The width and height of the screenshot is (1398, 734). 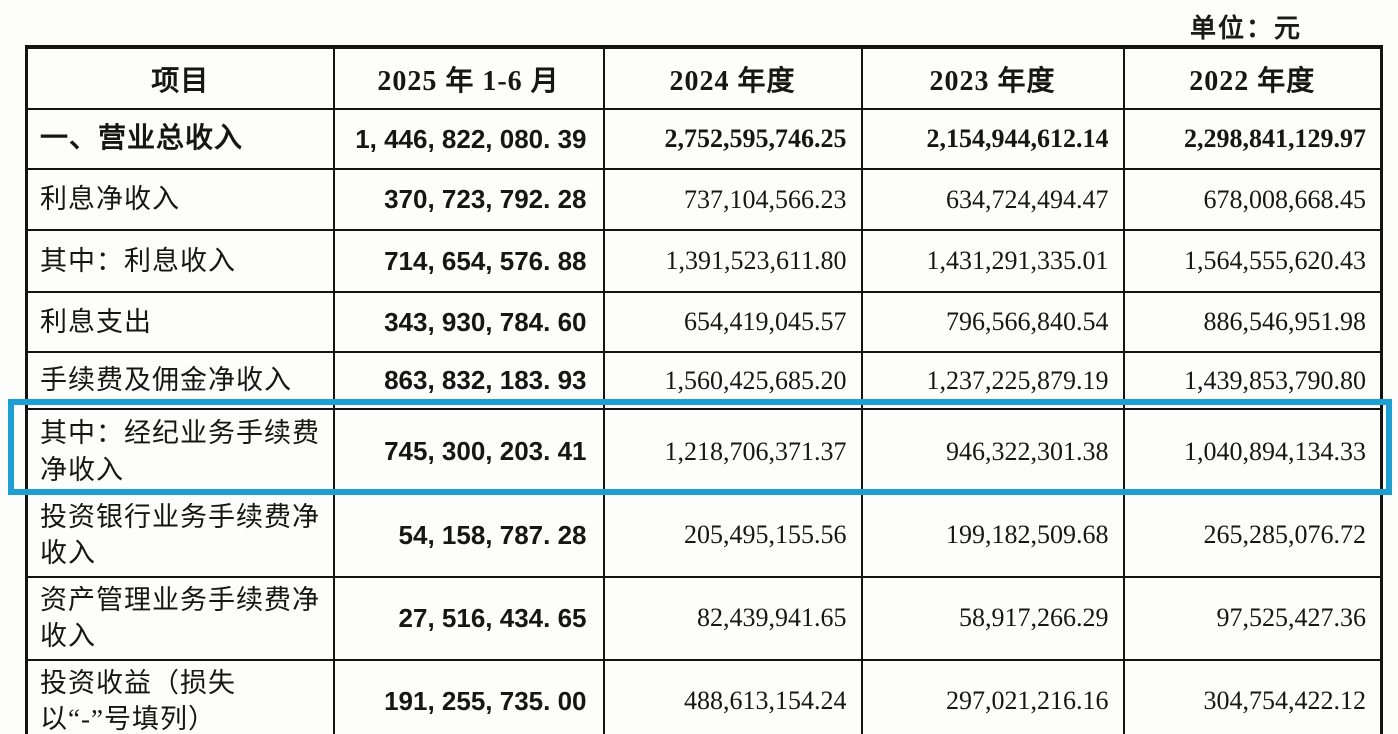 What do you see at coordinates (468, 322) in the screenshot?
I see `cell-value: 343, 930, 784. 60` at bounding box center [468, 322].